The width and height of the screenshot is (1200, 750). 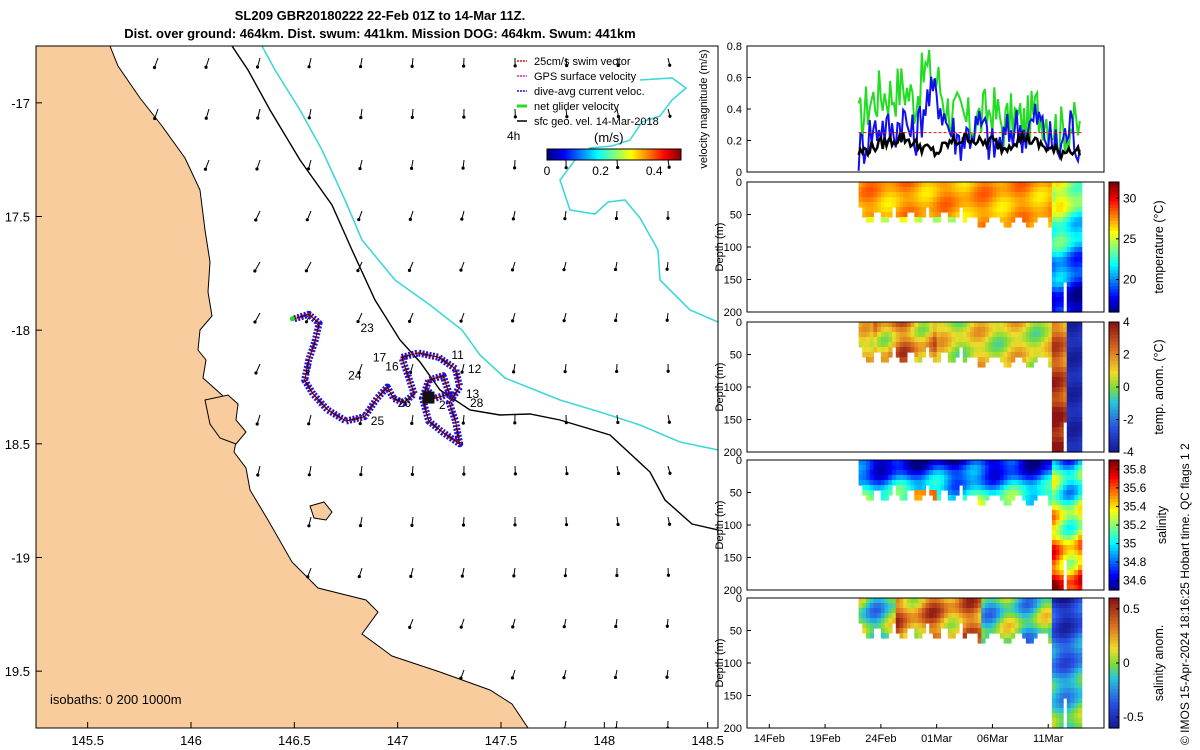 I want to click on day-label: 2, so click(x=442, y=405).